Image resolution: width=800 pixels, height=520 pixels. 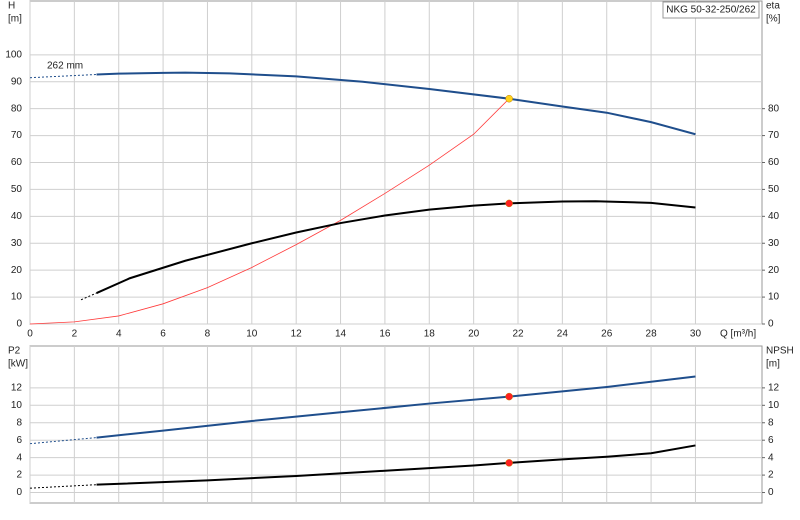 I want to click on x-tick-label: 28, so click(x=652, y=334).